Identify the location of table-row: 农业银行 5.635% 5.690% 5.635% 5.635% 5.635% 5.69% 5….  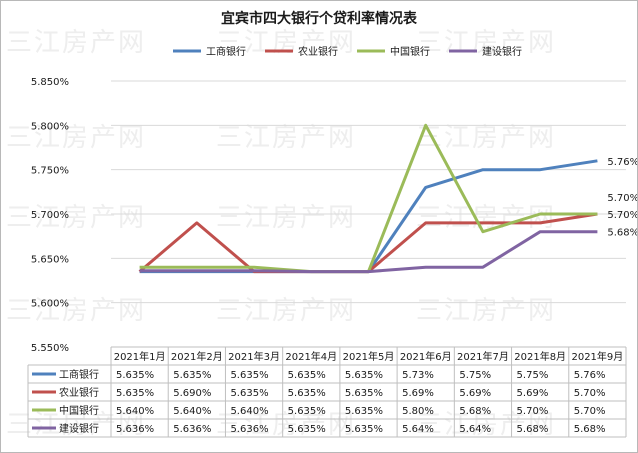
(319, 392).